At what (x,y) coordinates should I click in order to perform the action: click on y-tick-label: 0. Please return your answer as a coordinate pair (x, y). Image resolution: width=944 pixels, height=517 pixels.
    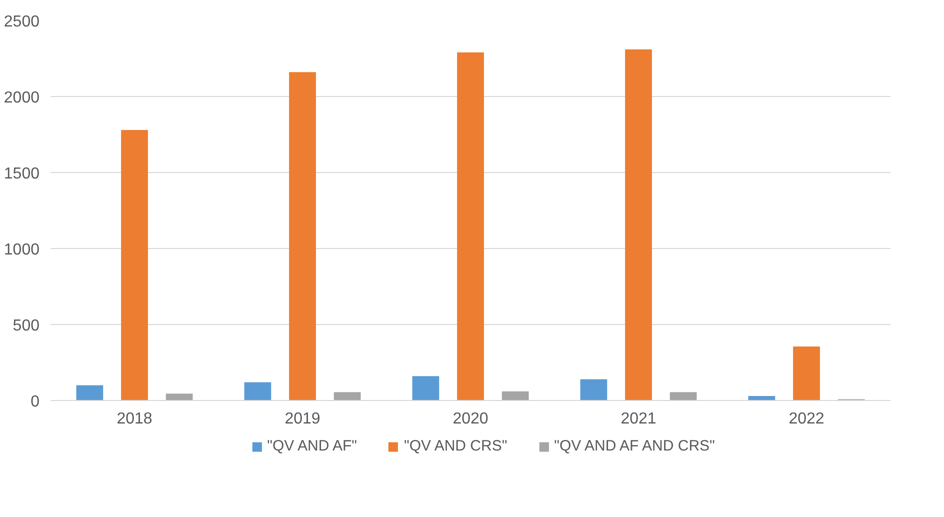
    Looking at the image, I should click on (35, 402).